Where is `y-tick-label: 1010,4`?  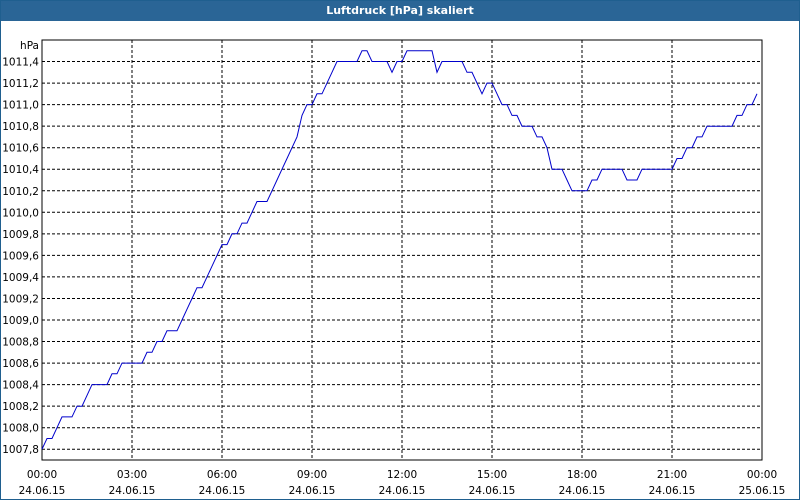
y-tick-label: 1010,4 is located at coordinates (20, 170).